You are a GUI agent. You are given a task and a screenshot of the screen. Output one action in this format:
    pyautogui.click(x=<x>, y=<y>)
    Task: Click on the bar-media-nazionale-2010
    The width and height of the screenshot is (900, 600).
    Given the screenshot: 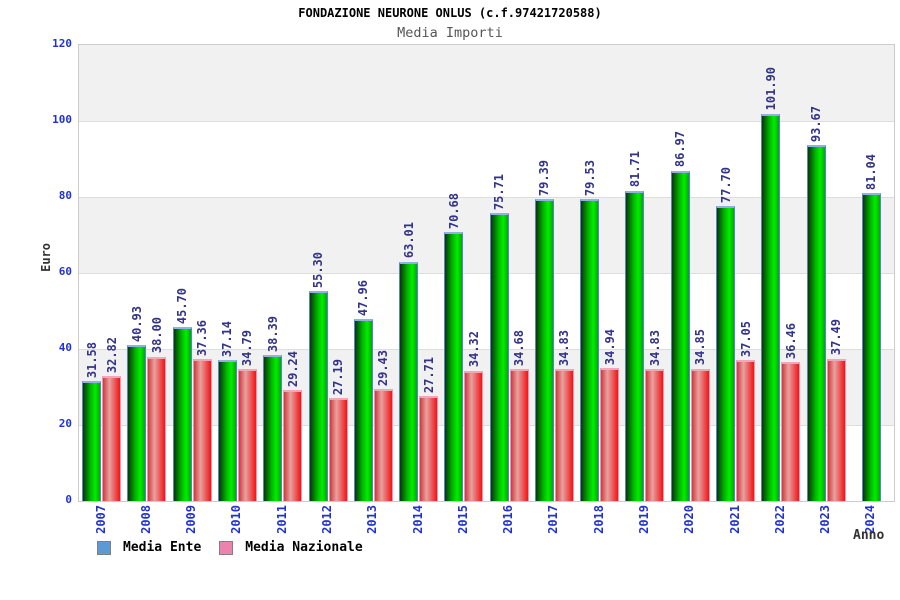 What is the action you would take?
    pyautogui.click(x=247, y=434)
    